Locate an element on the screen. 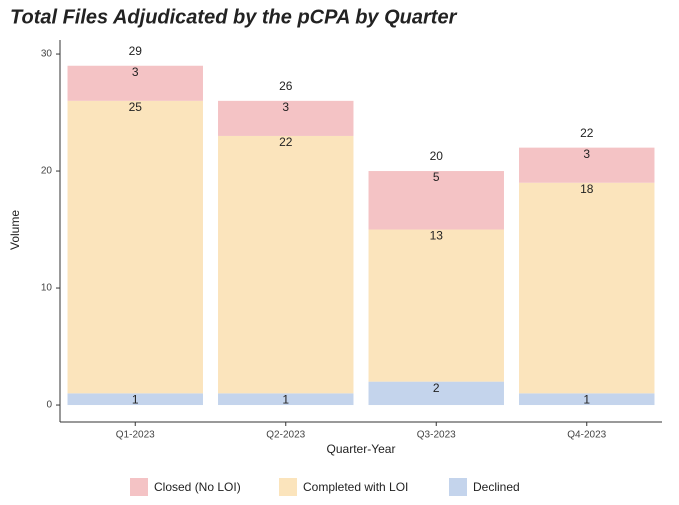  x-tick-label: Q4-2023 is located at coordinates (586, 435).